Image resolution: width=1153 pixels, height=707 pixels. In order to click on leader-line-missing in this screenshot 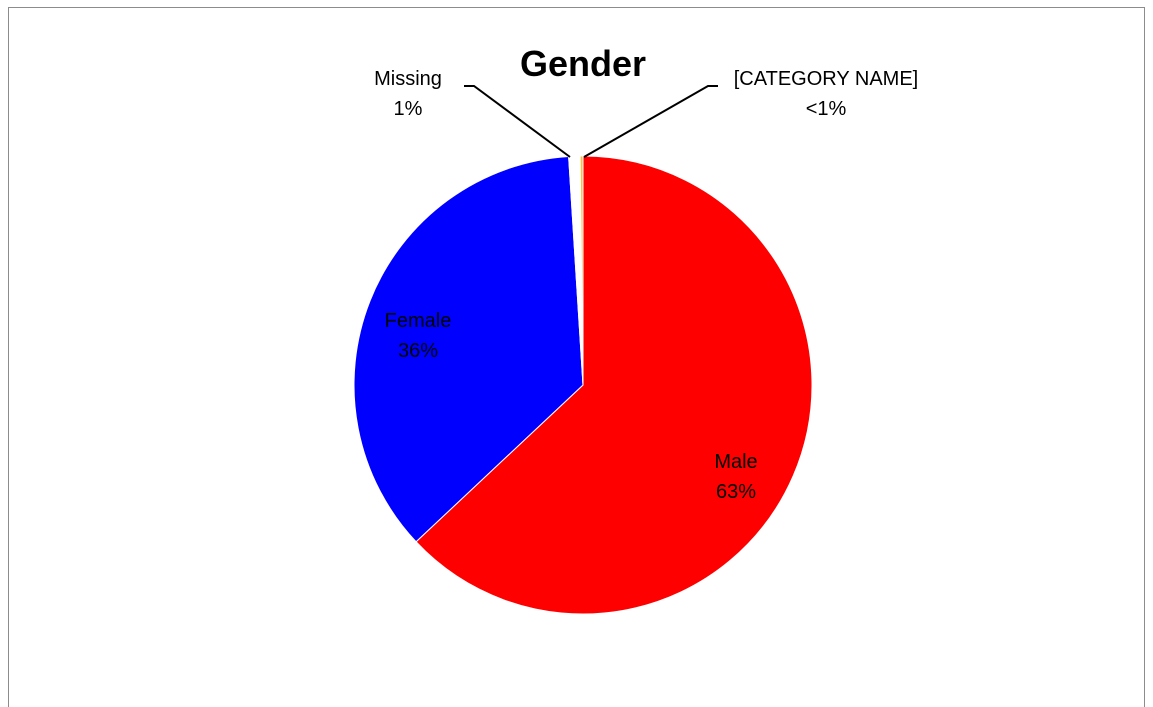, I will do `click(517, 121)`.